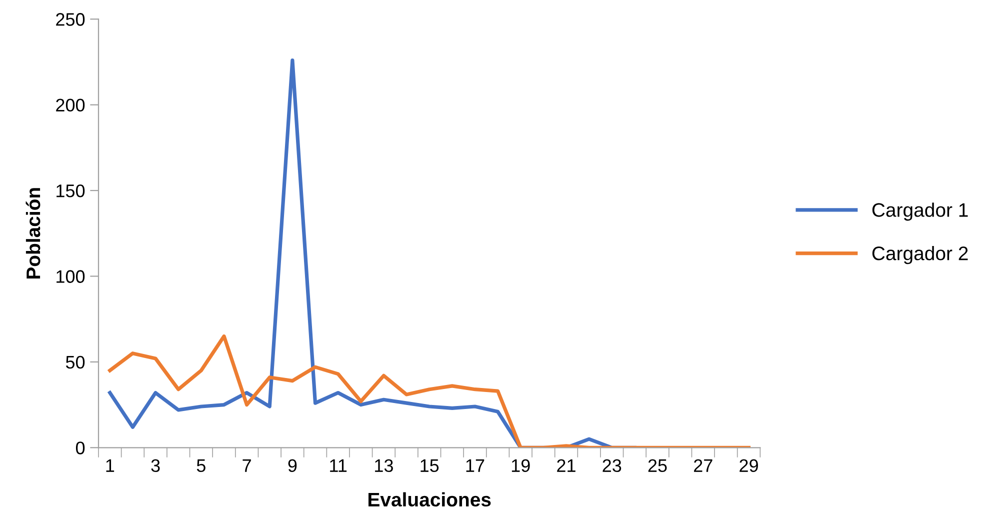 This screenshot has width=995, height=531. I want to click on x-axis-title: Evaluaciones, so click(429, 499).